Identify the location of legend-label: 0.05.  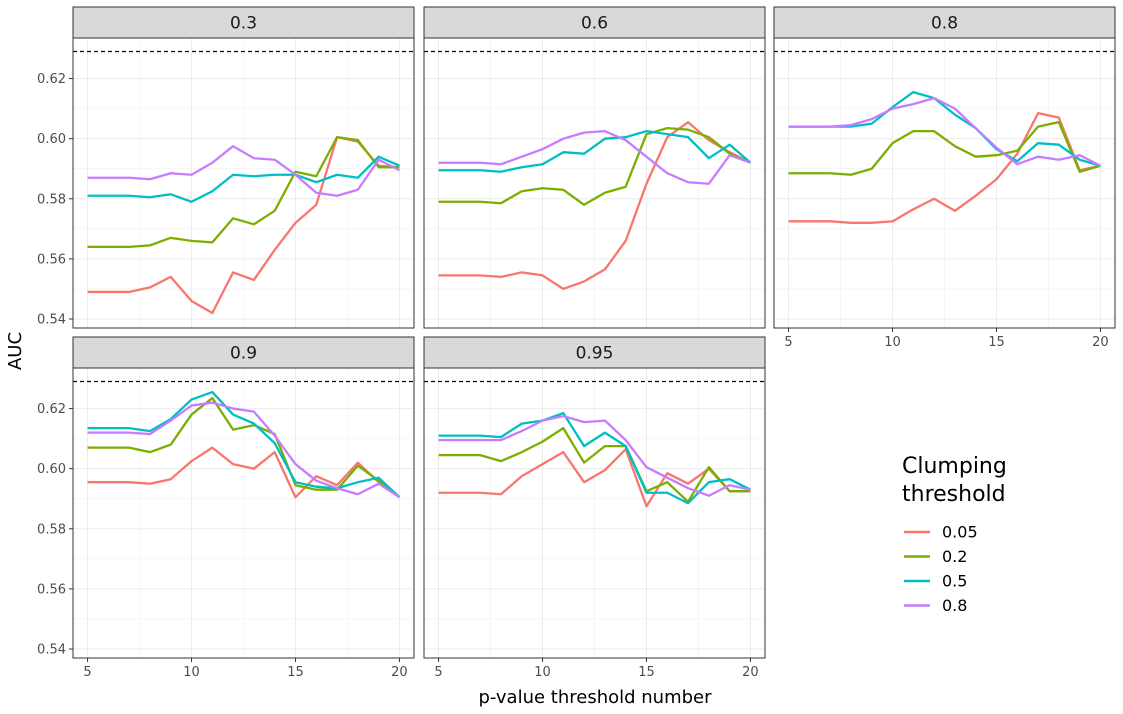
(960, 532).